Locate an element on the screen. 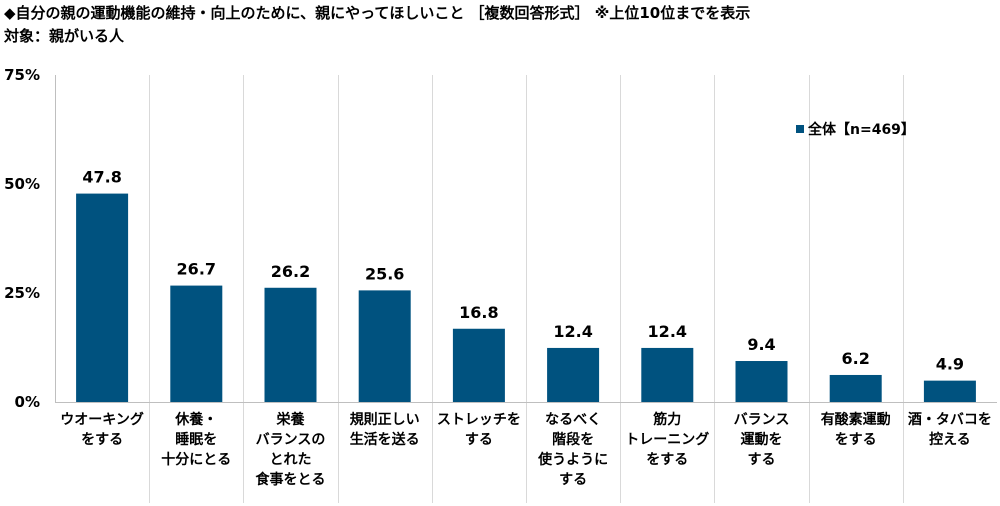  data-label: 9.4 is located at coordinates (761, 344).